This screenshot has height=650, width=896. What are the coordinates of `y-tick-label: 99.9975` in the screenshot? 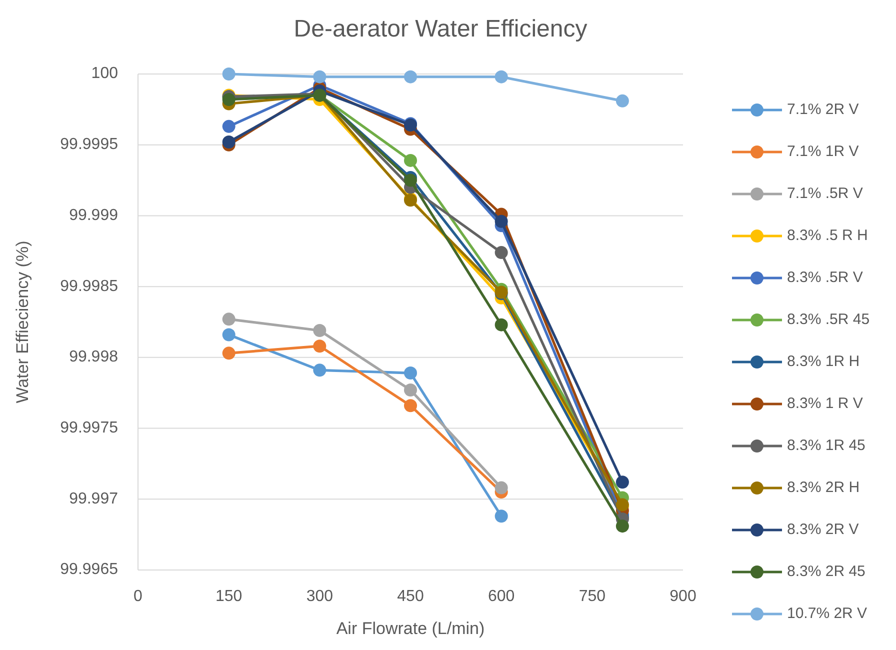 It's located at (89, 428).